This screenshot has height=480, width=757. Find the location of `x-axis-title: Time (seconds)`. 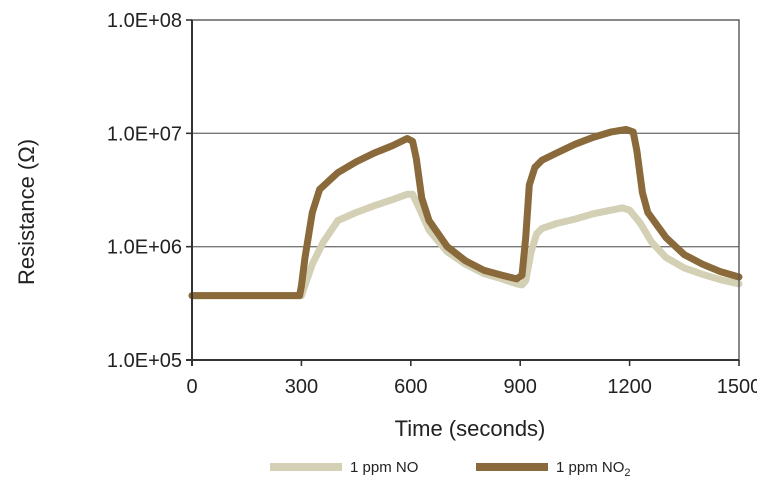

x-axis-title: Time (seconds) is located at coordinates (470, 428).